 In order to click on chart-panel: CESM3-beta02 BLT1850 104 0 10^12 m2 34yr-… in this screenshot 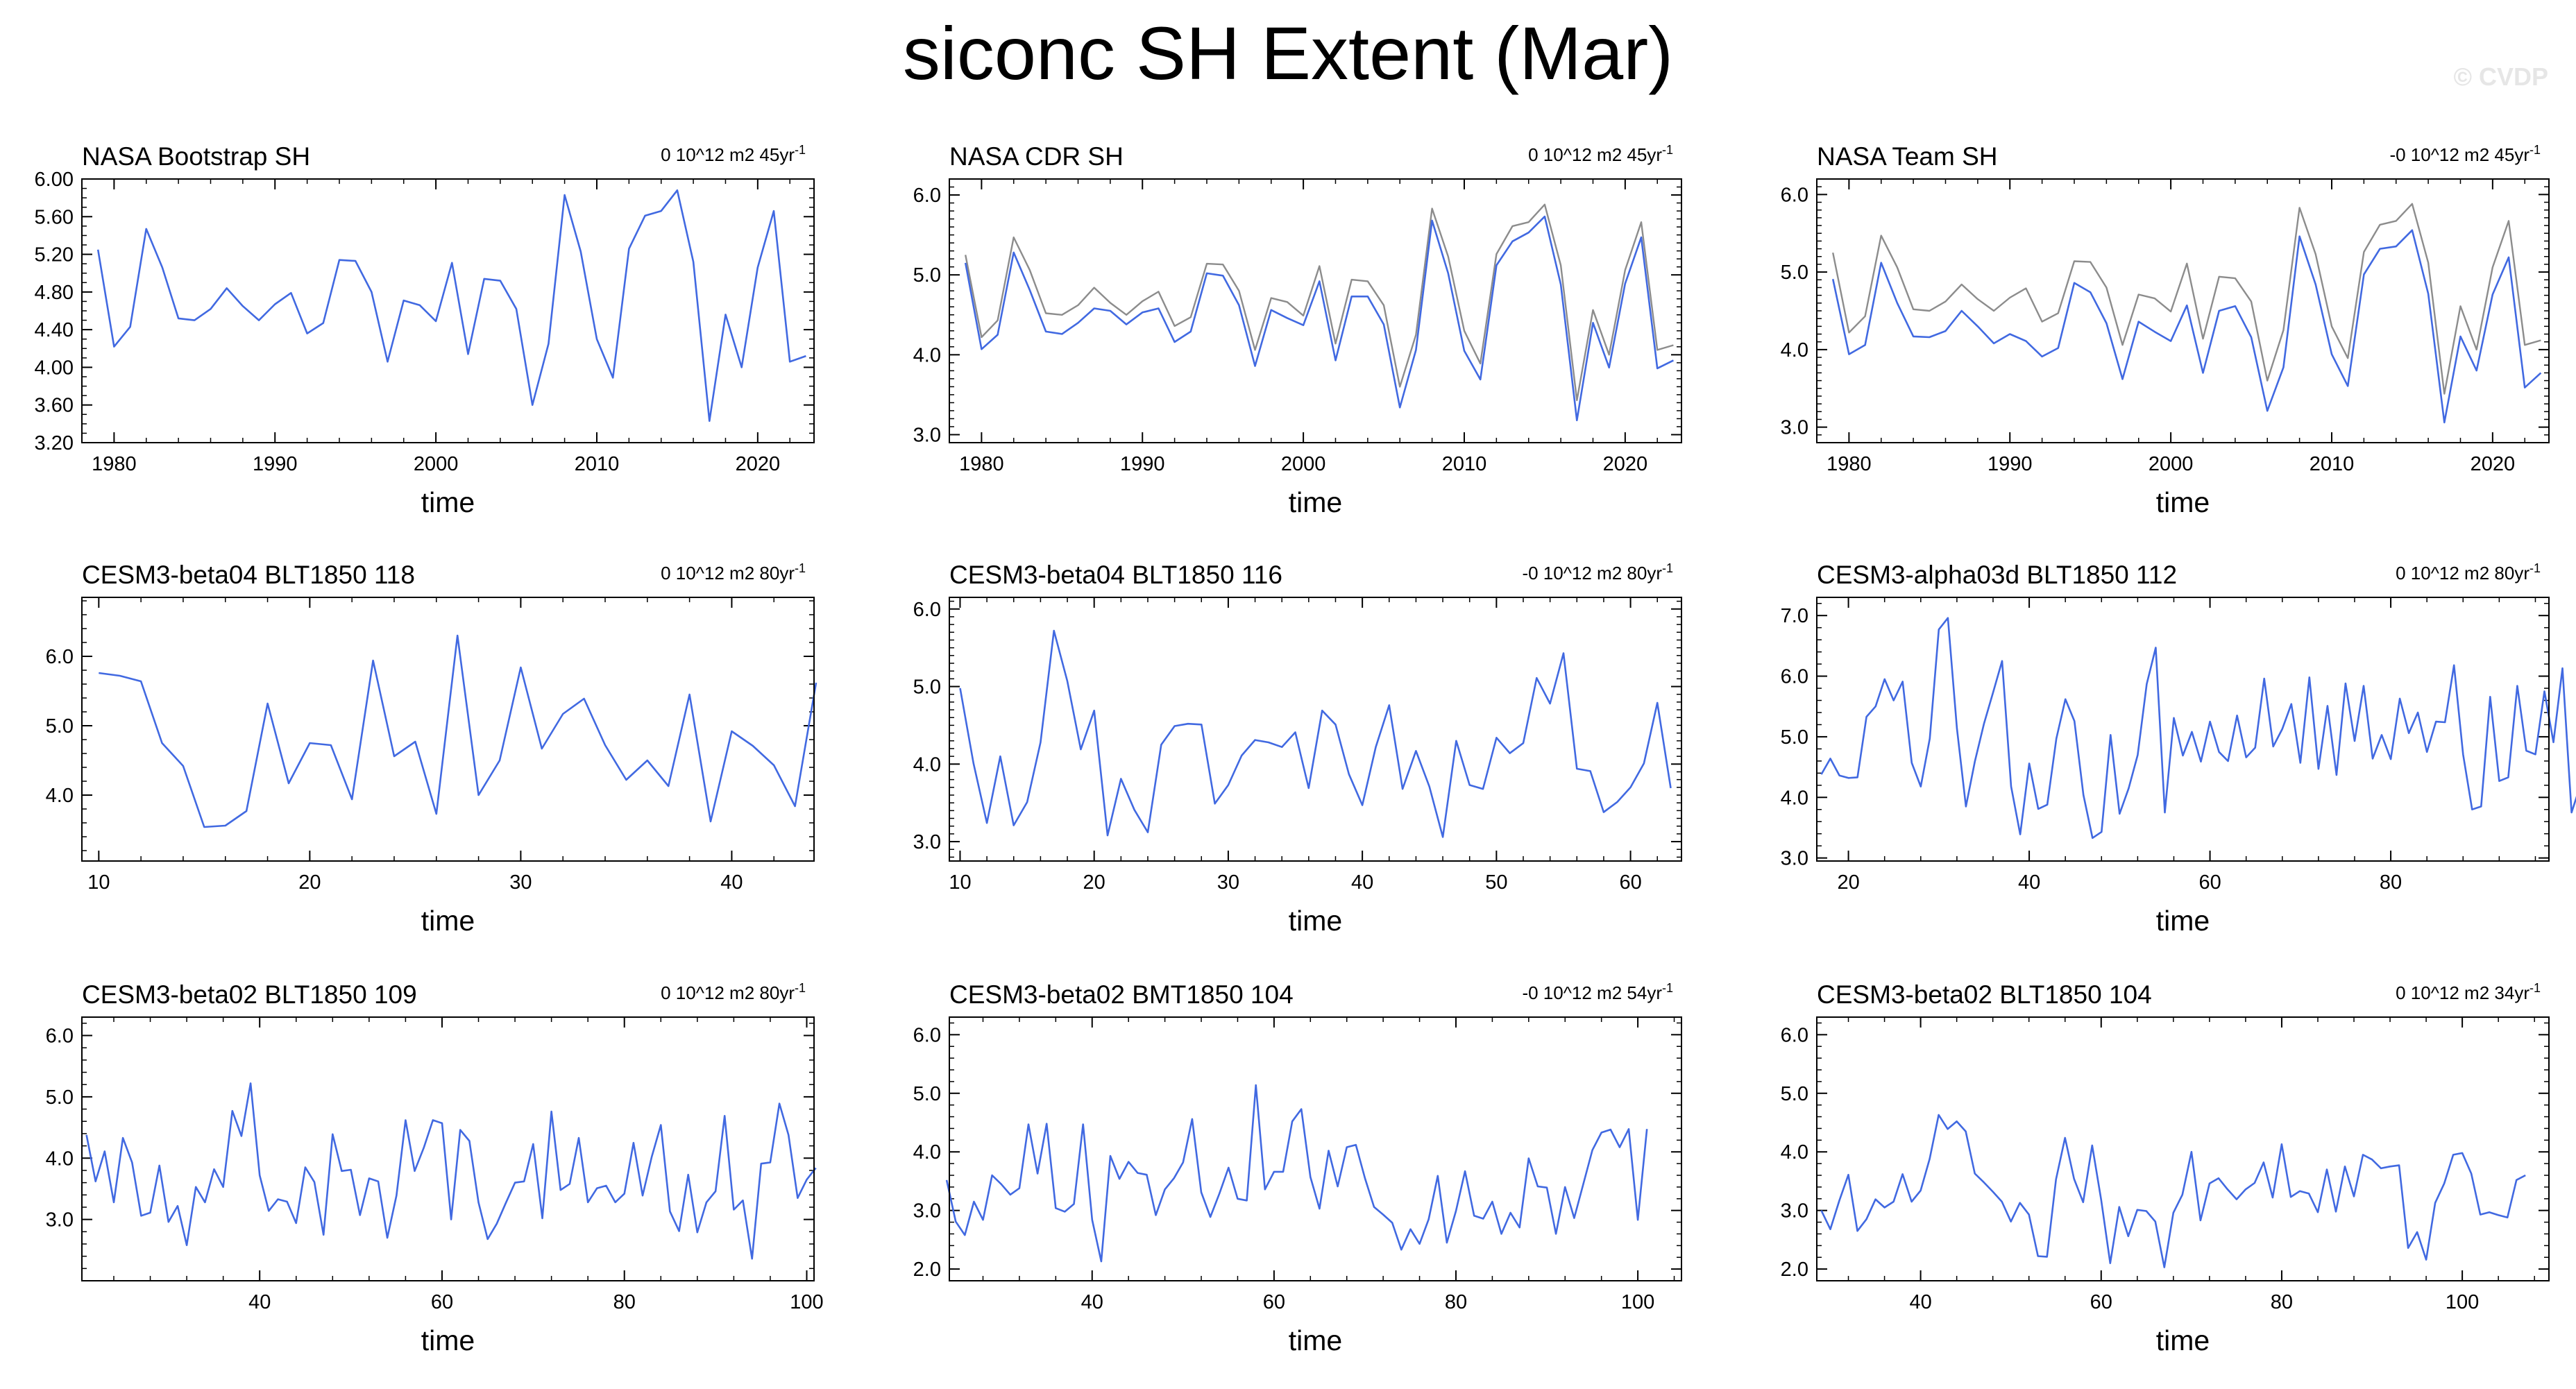, I will do `click(2165, 1168)`.